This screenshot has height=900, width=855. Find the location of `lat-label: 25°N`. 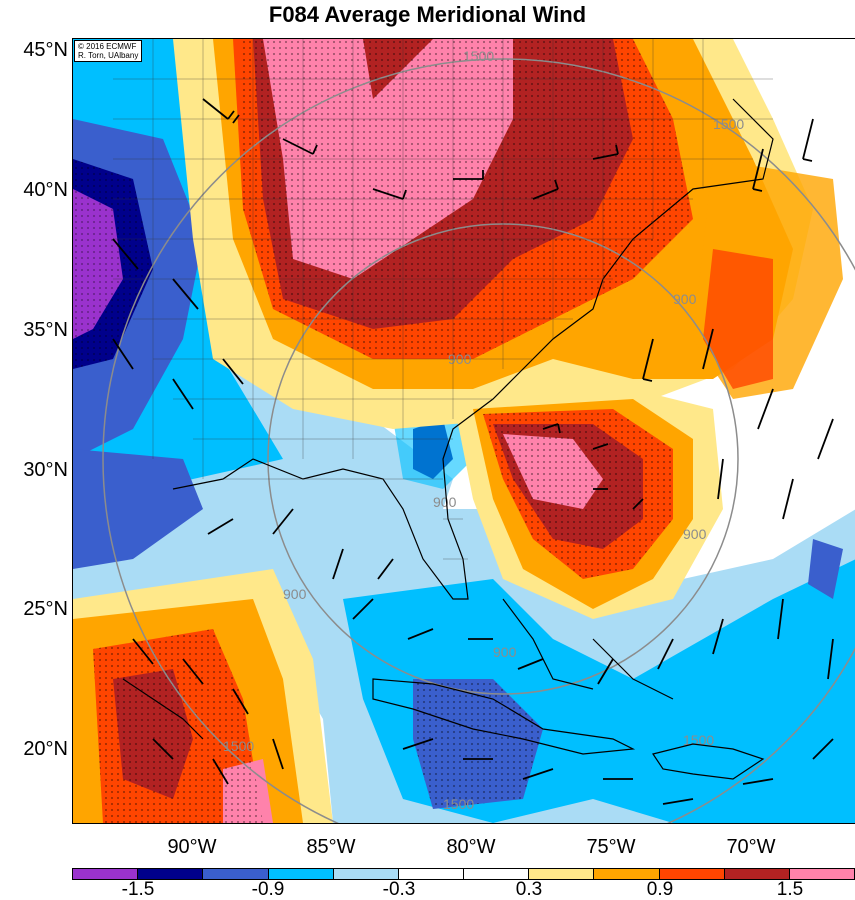

lat-label: 25°N is located at coordinates (45, 609).